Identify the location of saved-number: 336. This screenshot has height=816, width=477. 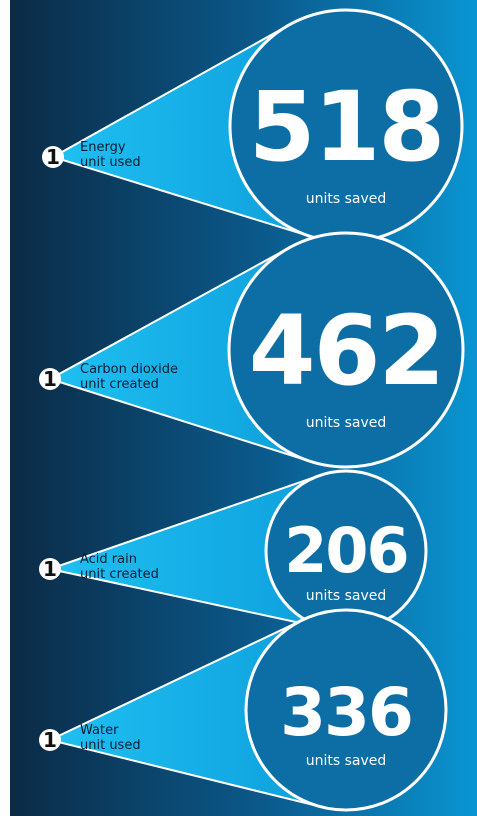
(346, 712).